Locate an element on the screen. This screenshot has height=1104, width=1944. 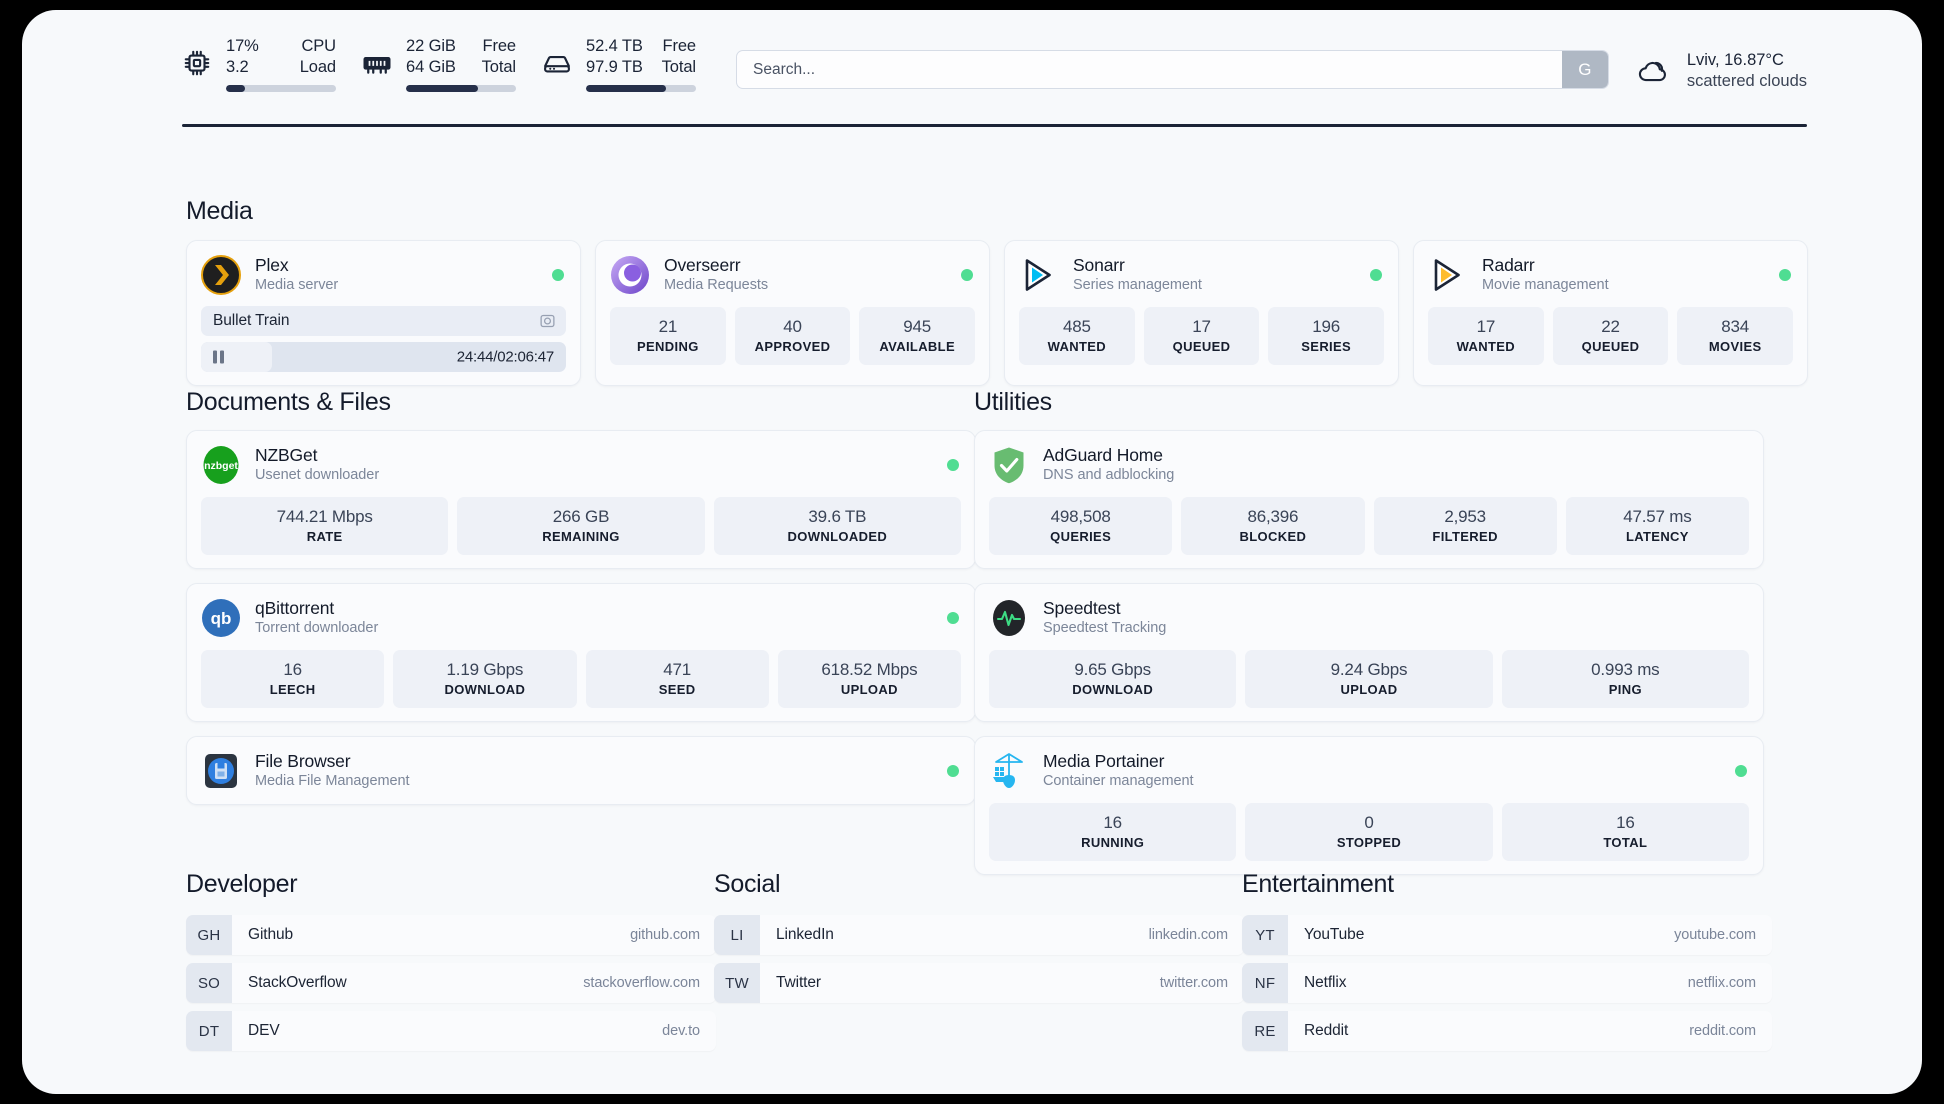
service-subtitle: Media Requests is located at coordinates (716, 285).